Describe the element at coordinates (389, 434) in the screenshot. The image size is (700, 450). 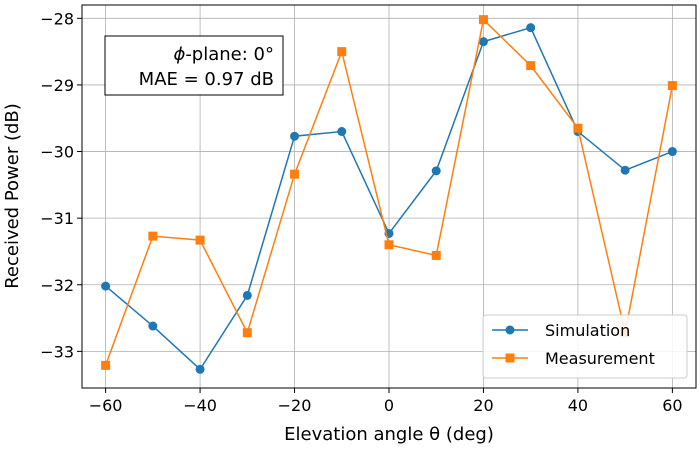
I see `x-axis-label: Elevation angle θ (deg)` at that location.